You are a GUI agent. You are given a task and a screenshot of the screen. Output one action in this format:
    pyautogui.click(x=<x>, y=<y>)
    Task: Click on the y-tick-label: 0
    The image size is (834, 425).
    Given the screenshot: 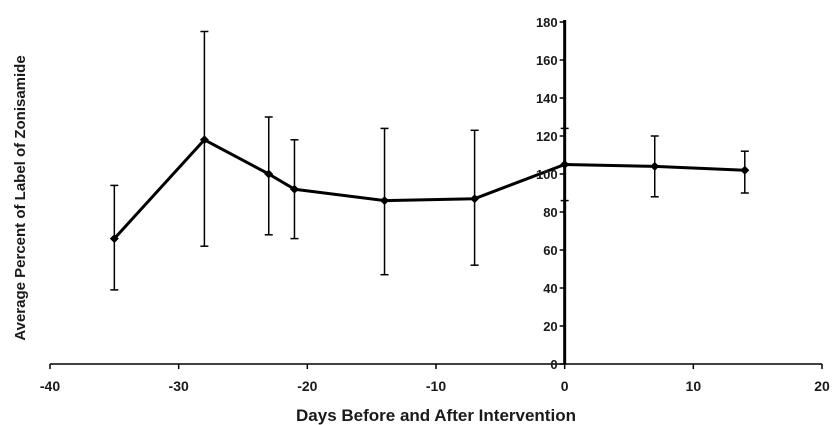 What is the action you would take?
    pyautogui.click(x=553, y=364)
    